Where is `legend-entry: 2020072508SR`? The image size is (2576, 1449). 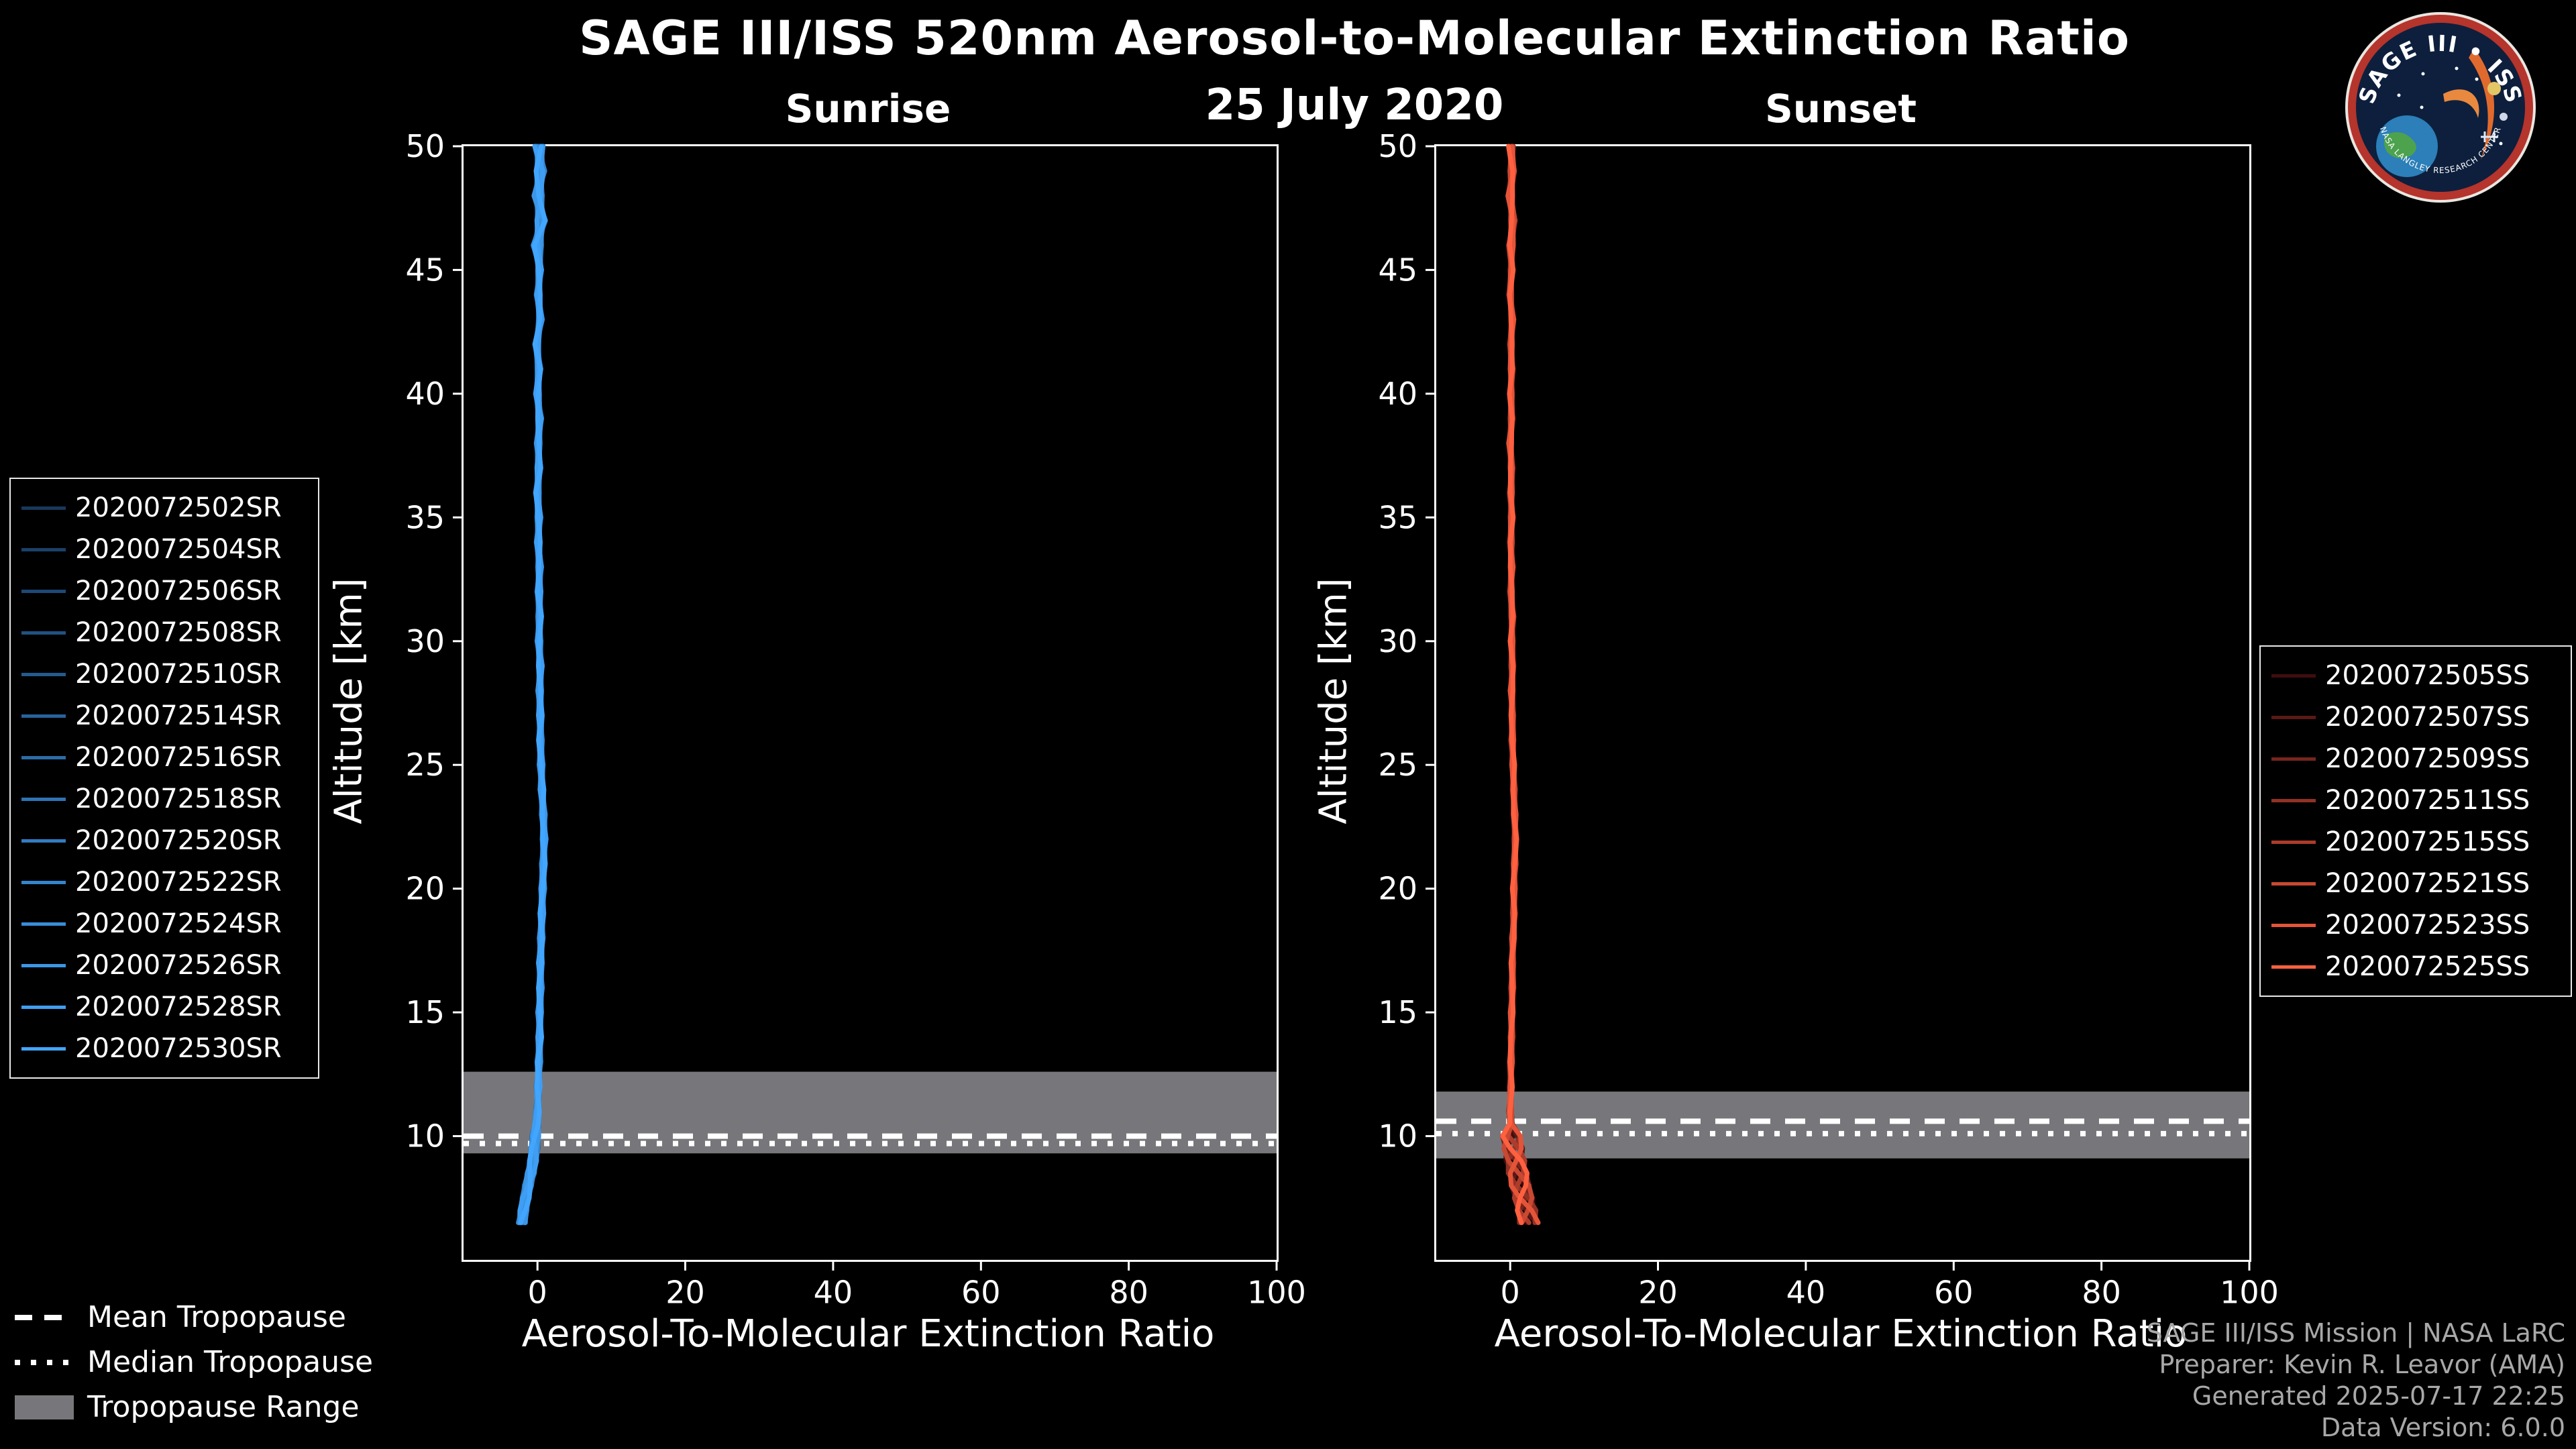
legend-entry: 2020072508SR is located at coordinates (164, 632).